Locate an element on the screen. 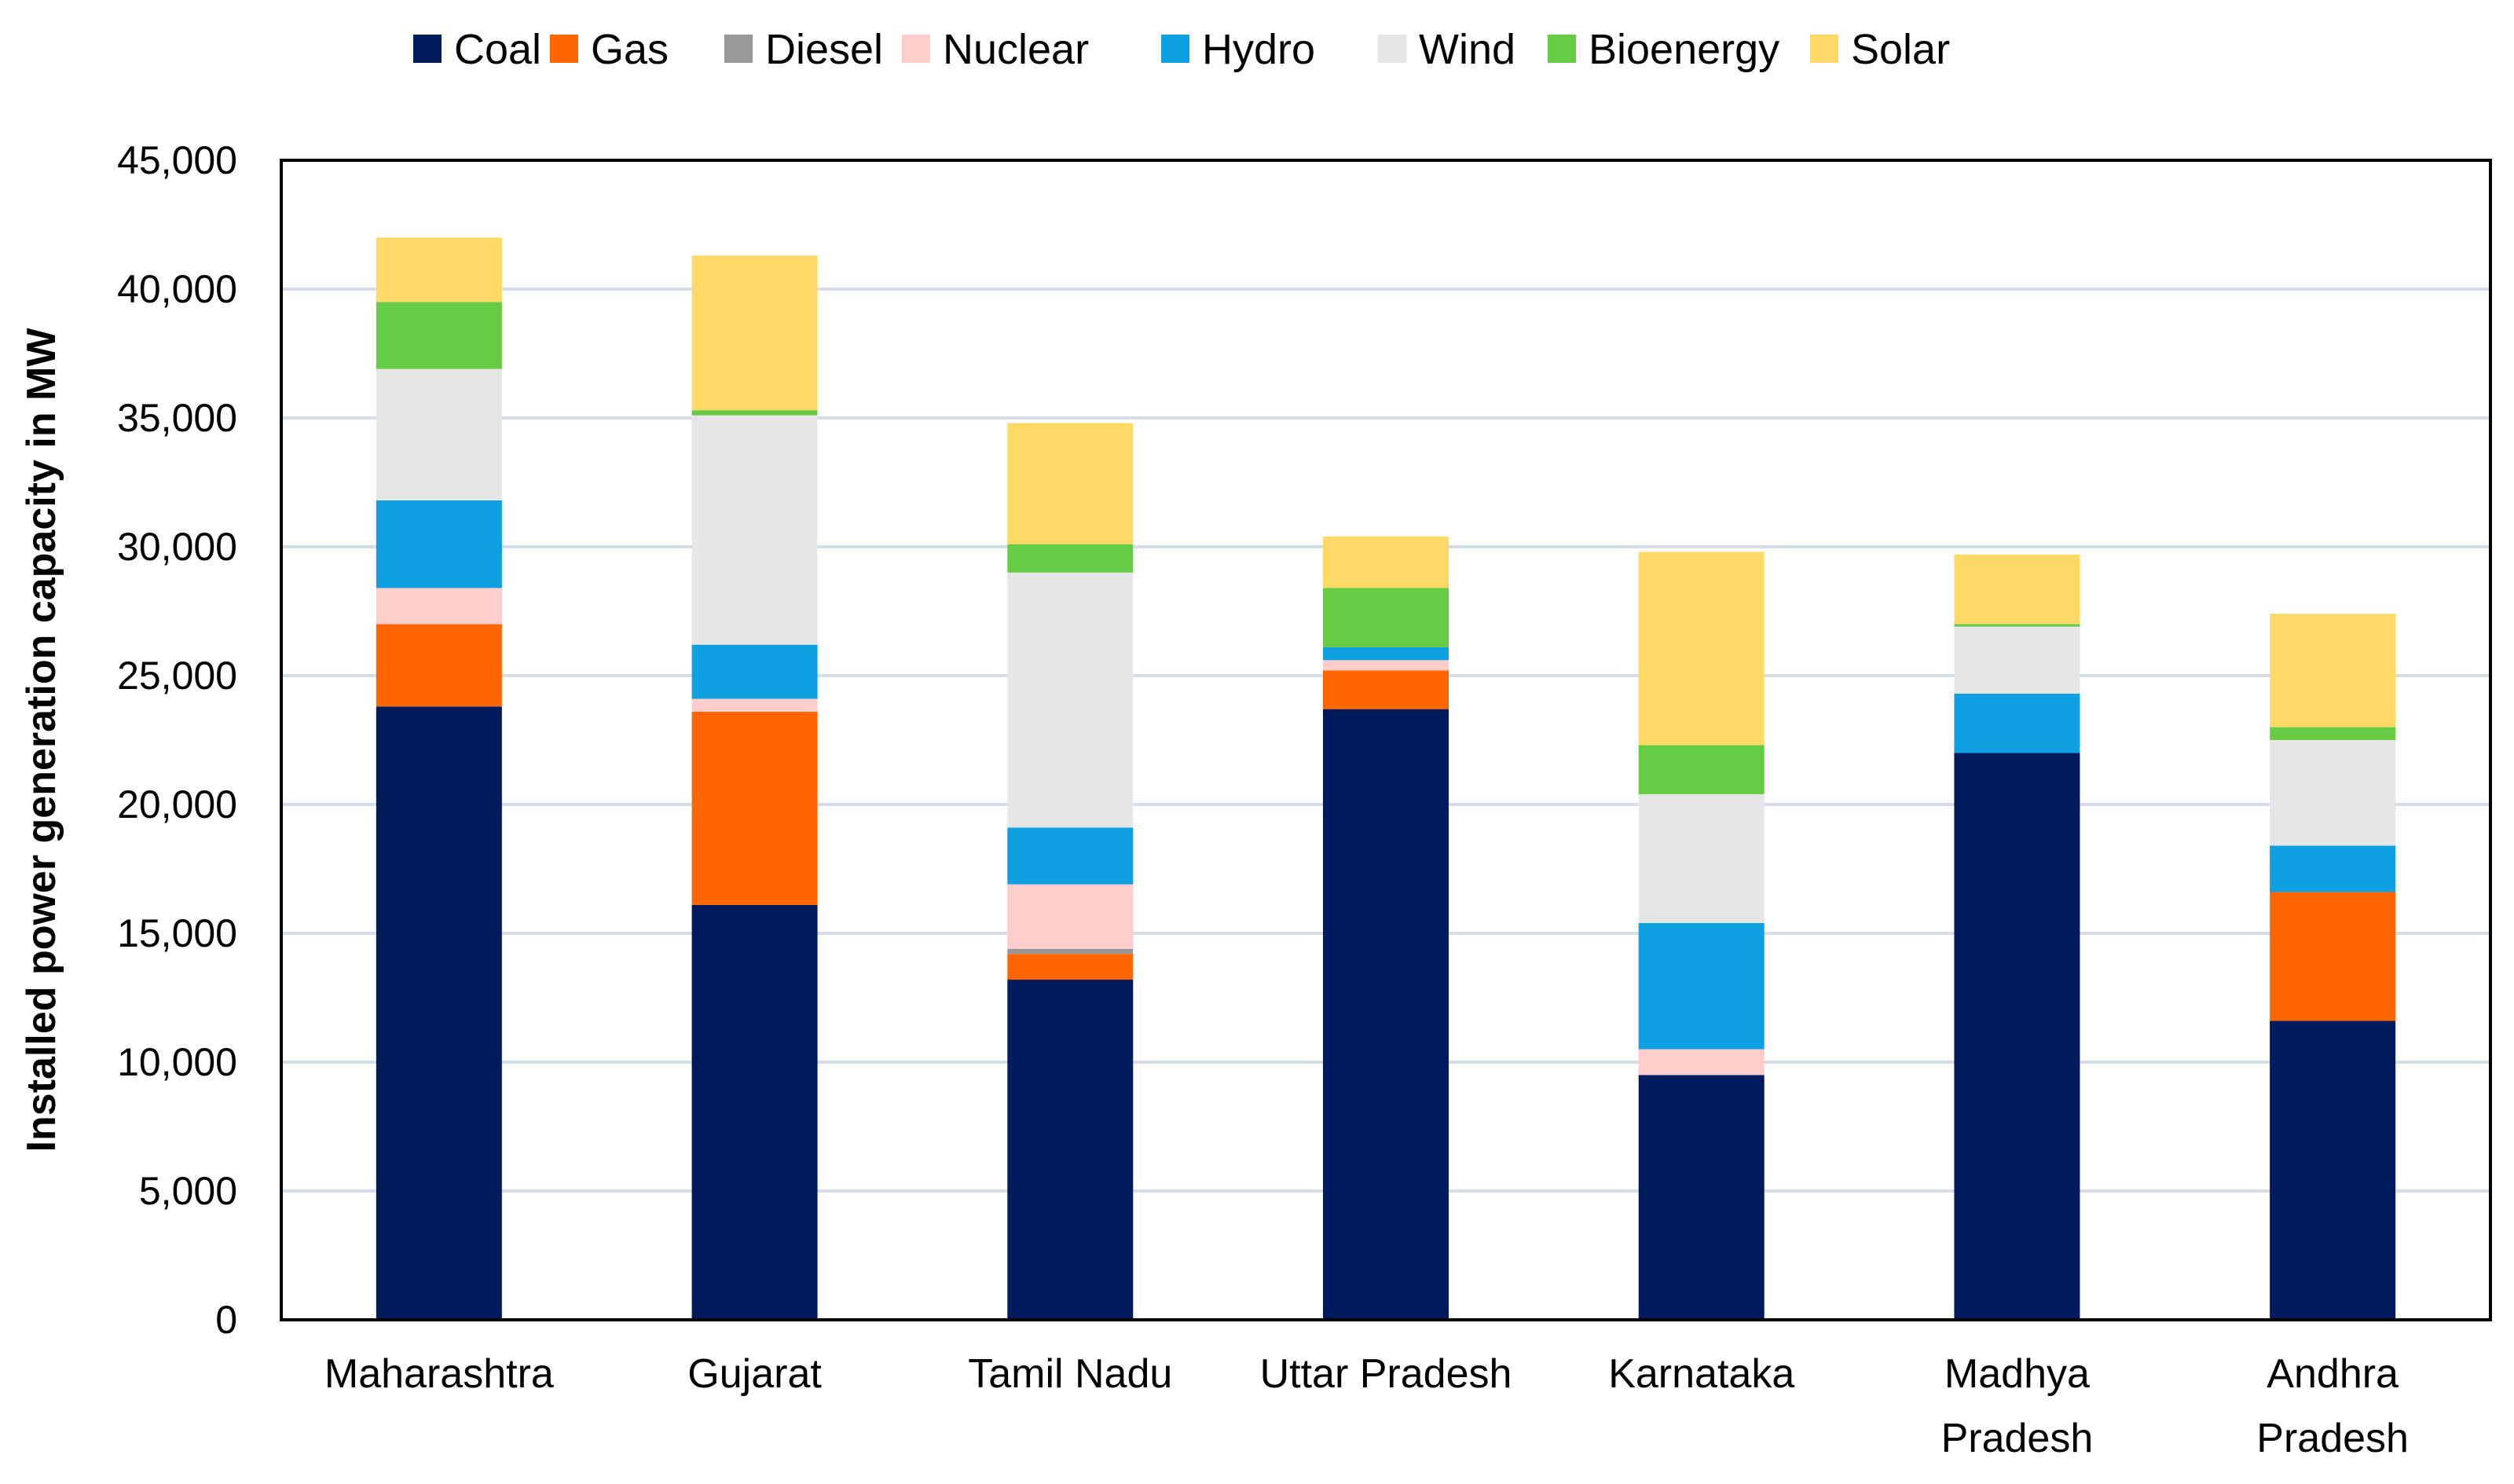 The width and height of the screenshot is (2514, 1484). bar-segment-karnataka-hydro is located at coordinates (1701, 986).